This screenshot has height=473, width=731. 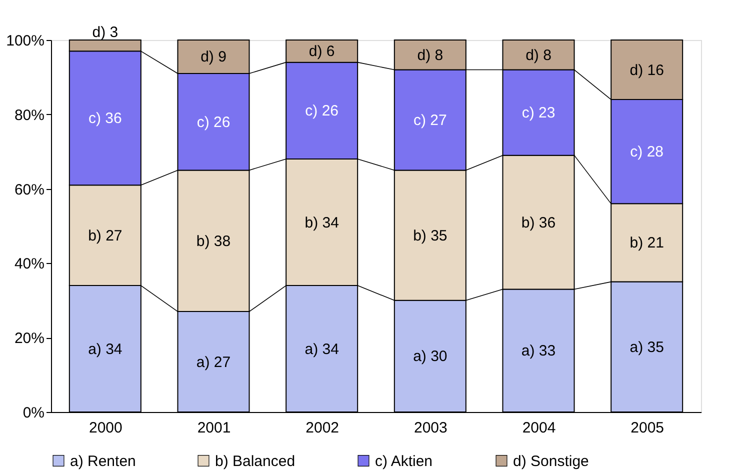 What do you see at coordinates (647, 347) in the screenshot?
I see `data-label: a) 35` at bounding box center [647, 347].